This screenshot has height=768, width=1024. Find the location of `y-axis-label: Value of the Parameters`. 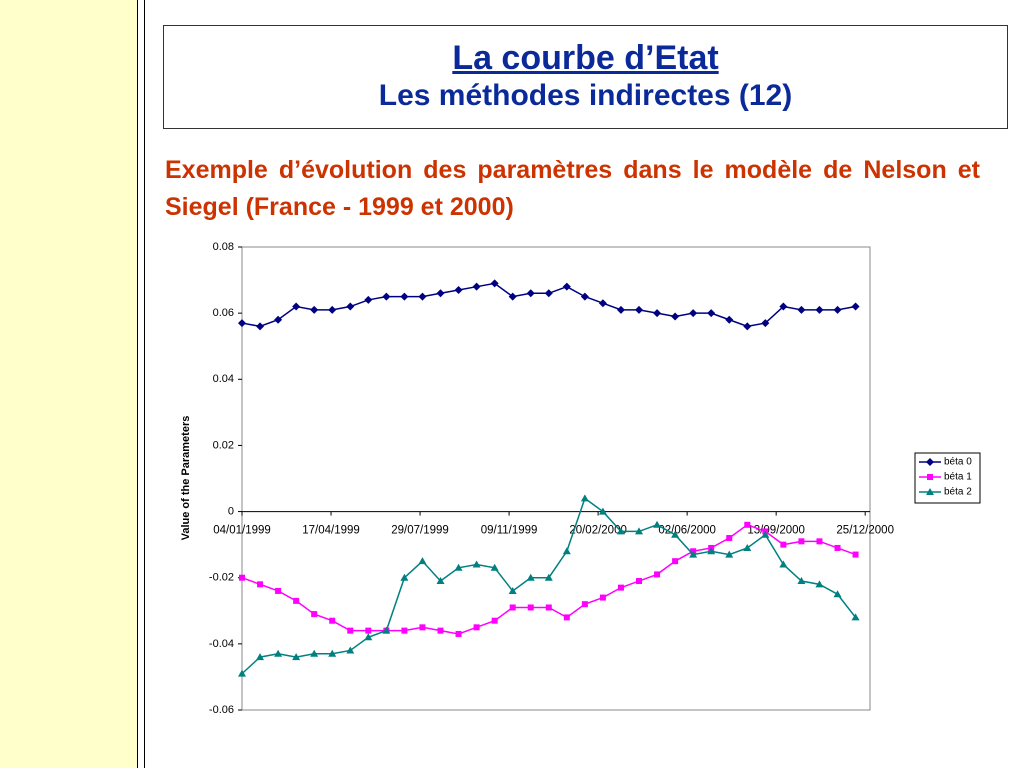

y-axis-label: Value of the Parameters is located at coordinates (186, 478).